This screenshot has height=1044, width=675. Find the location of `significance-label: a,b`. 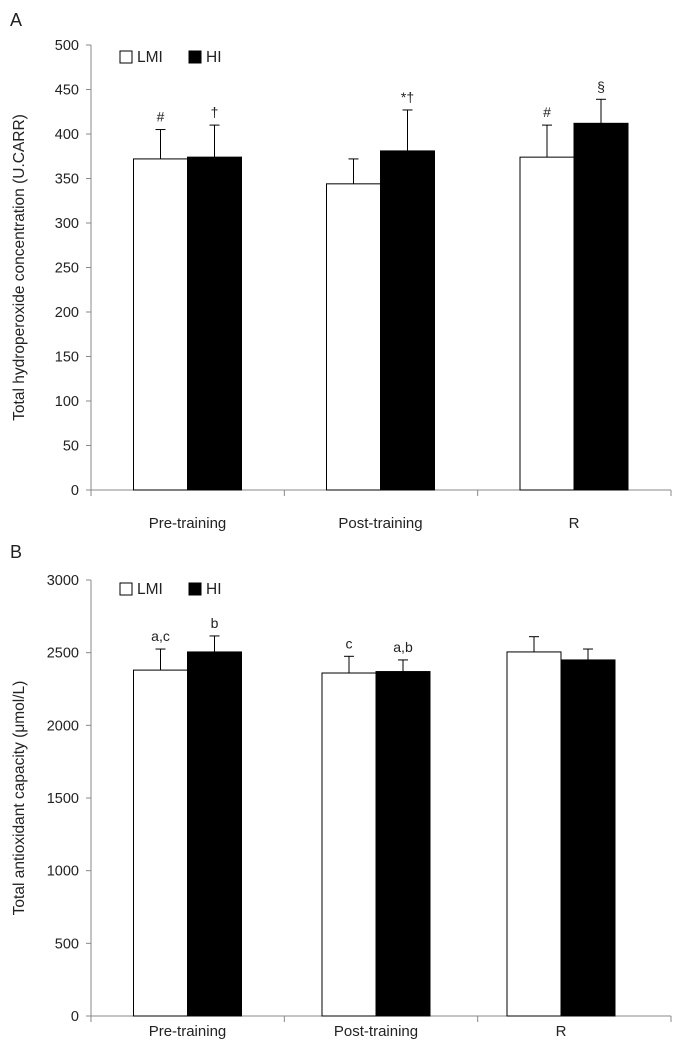

significance-label: a,b is located at coordinates (403, 647).